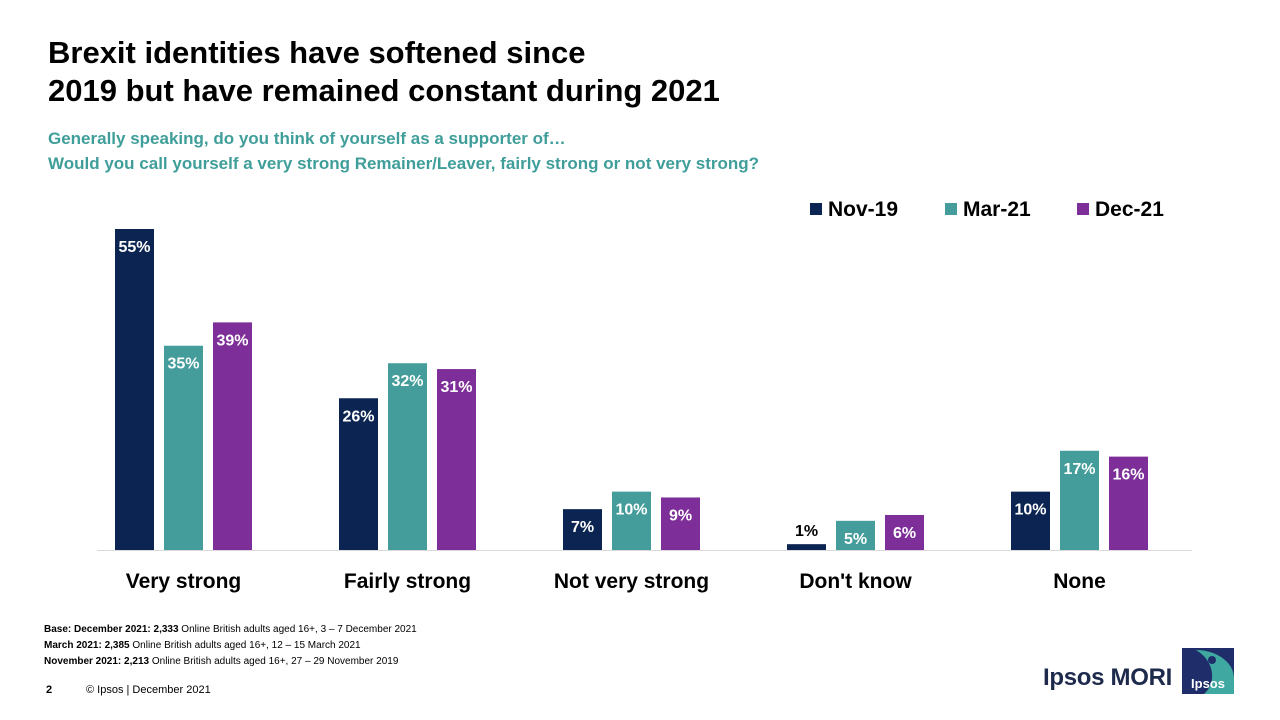 Image resolution: width=1280 pixels, height=720 pixels. Describe the element at coordinates (232, 340) in the screenshot. I see `data-label-dec-21-0: 39%` at that location.